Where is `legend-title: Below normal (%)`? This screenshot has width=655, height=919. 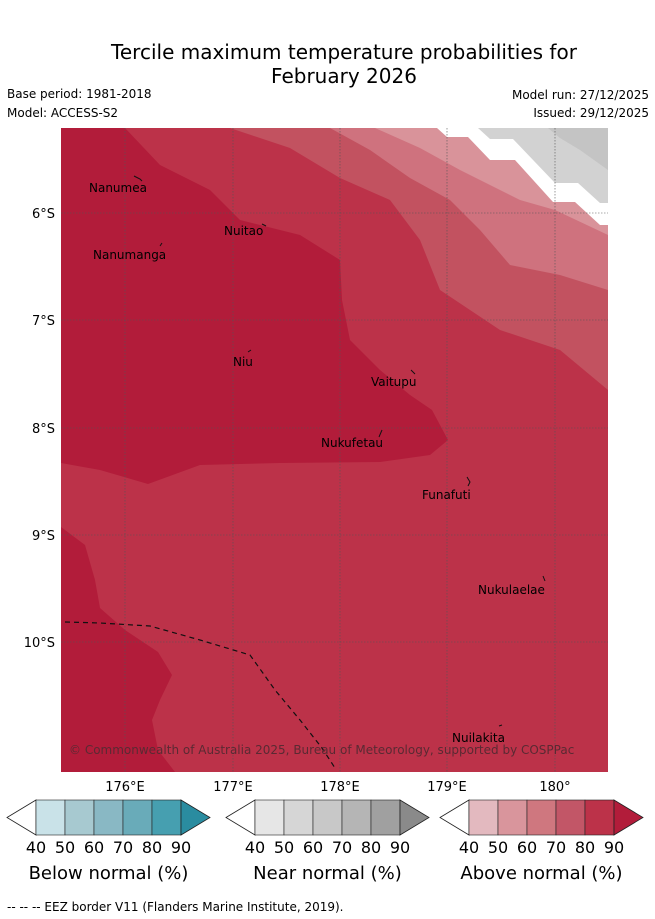 legend-title: Below normal (%) is located at coordinates (108, 873).